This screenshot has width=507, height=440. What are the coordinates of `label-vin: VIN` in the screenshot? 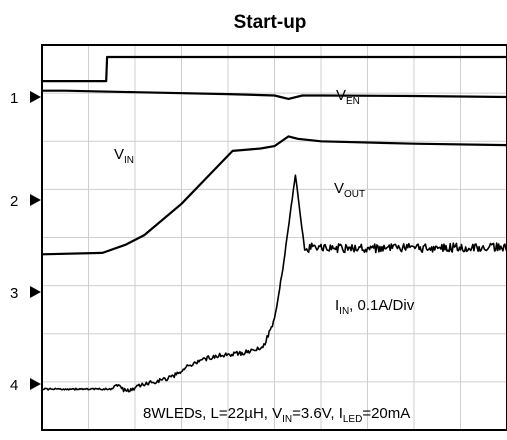 It's located at (124, 156).